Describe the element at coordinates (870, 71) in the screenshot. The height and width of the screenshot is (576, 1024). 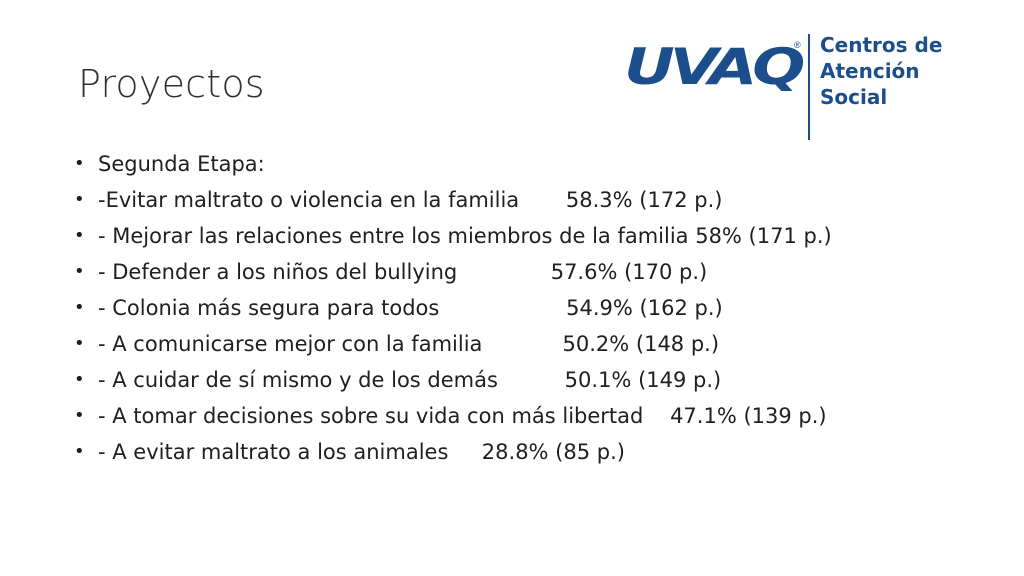
I see `logo-line: Atención` at that location.